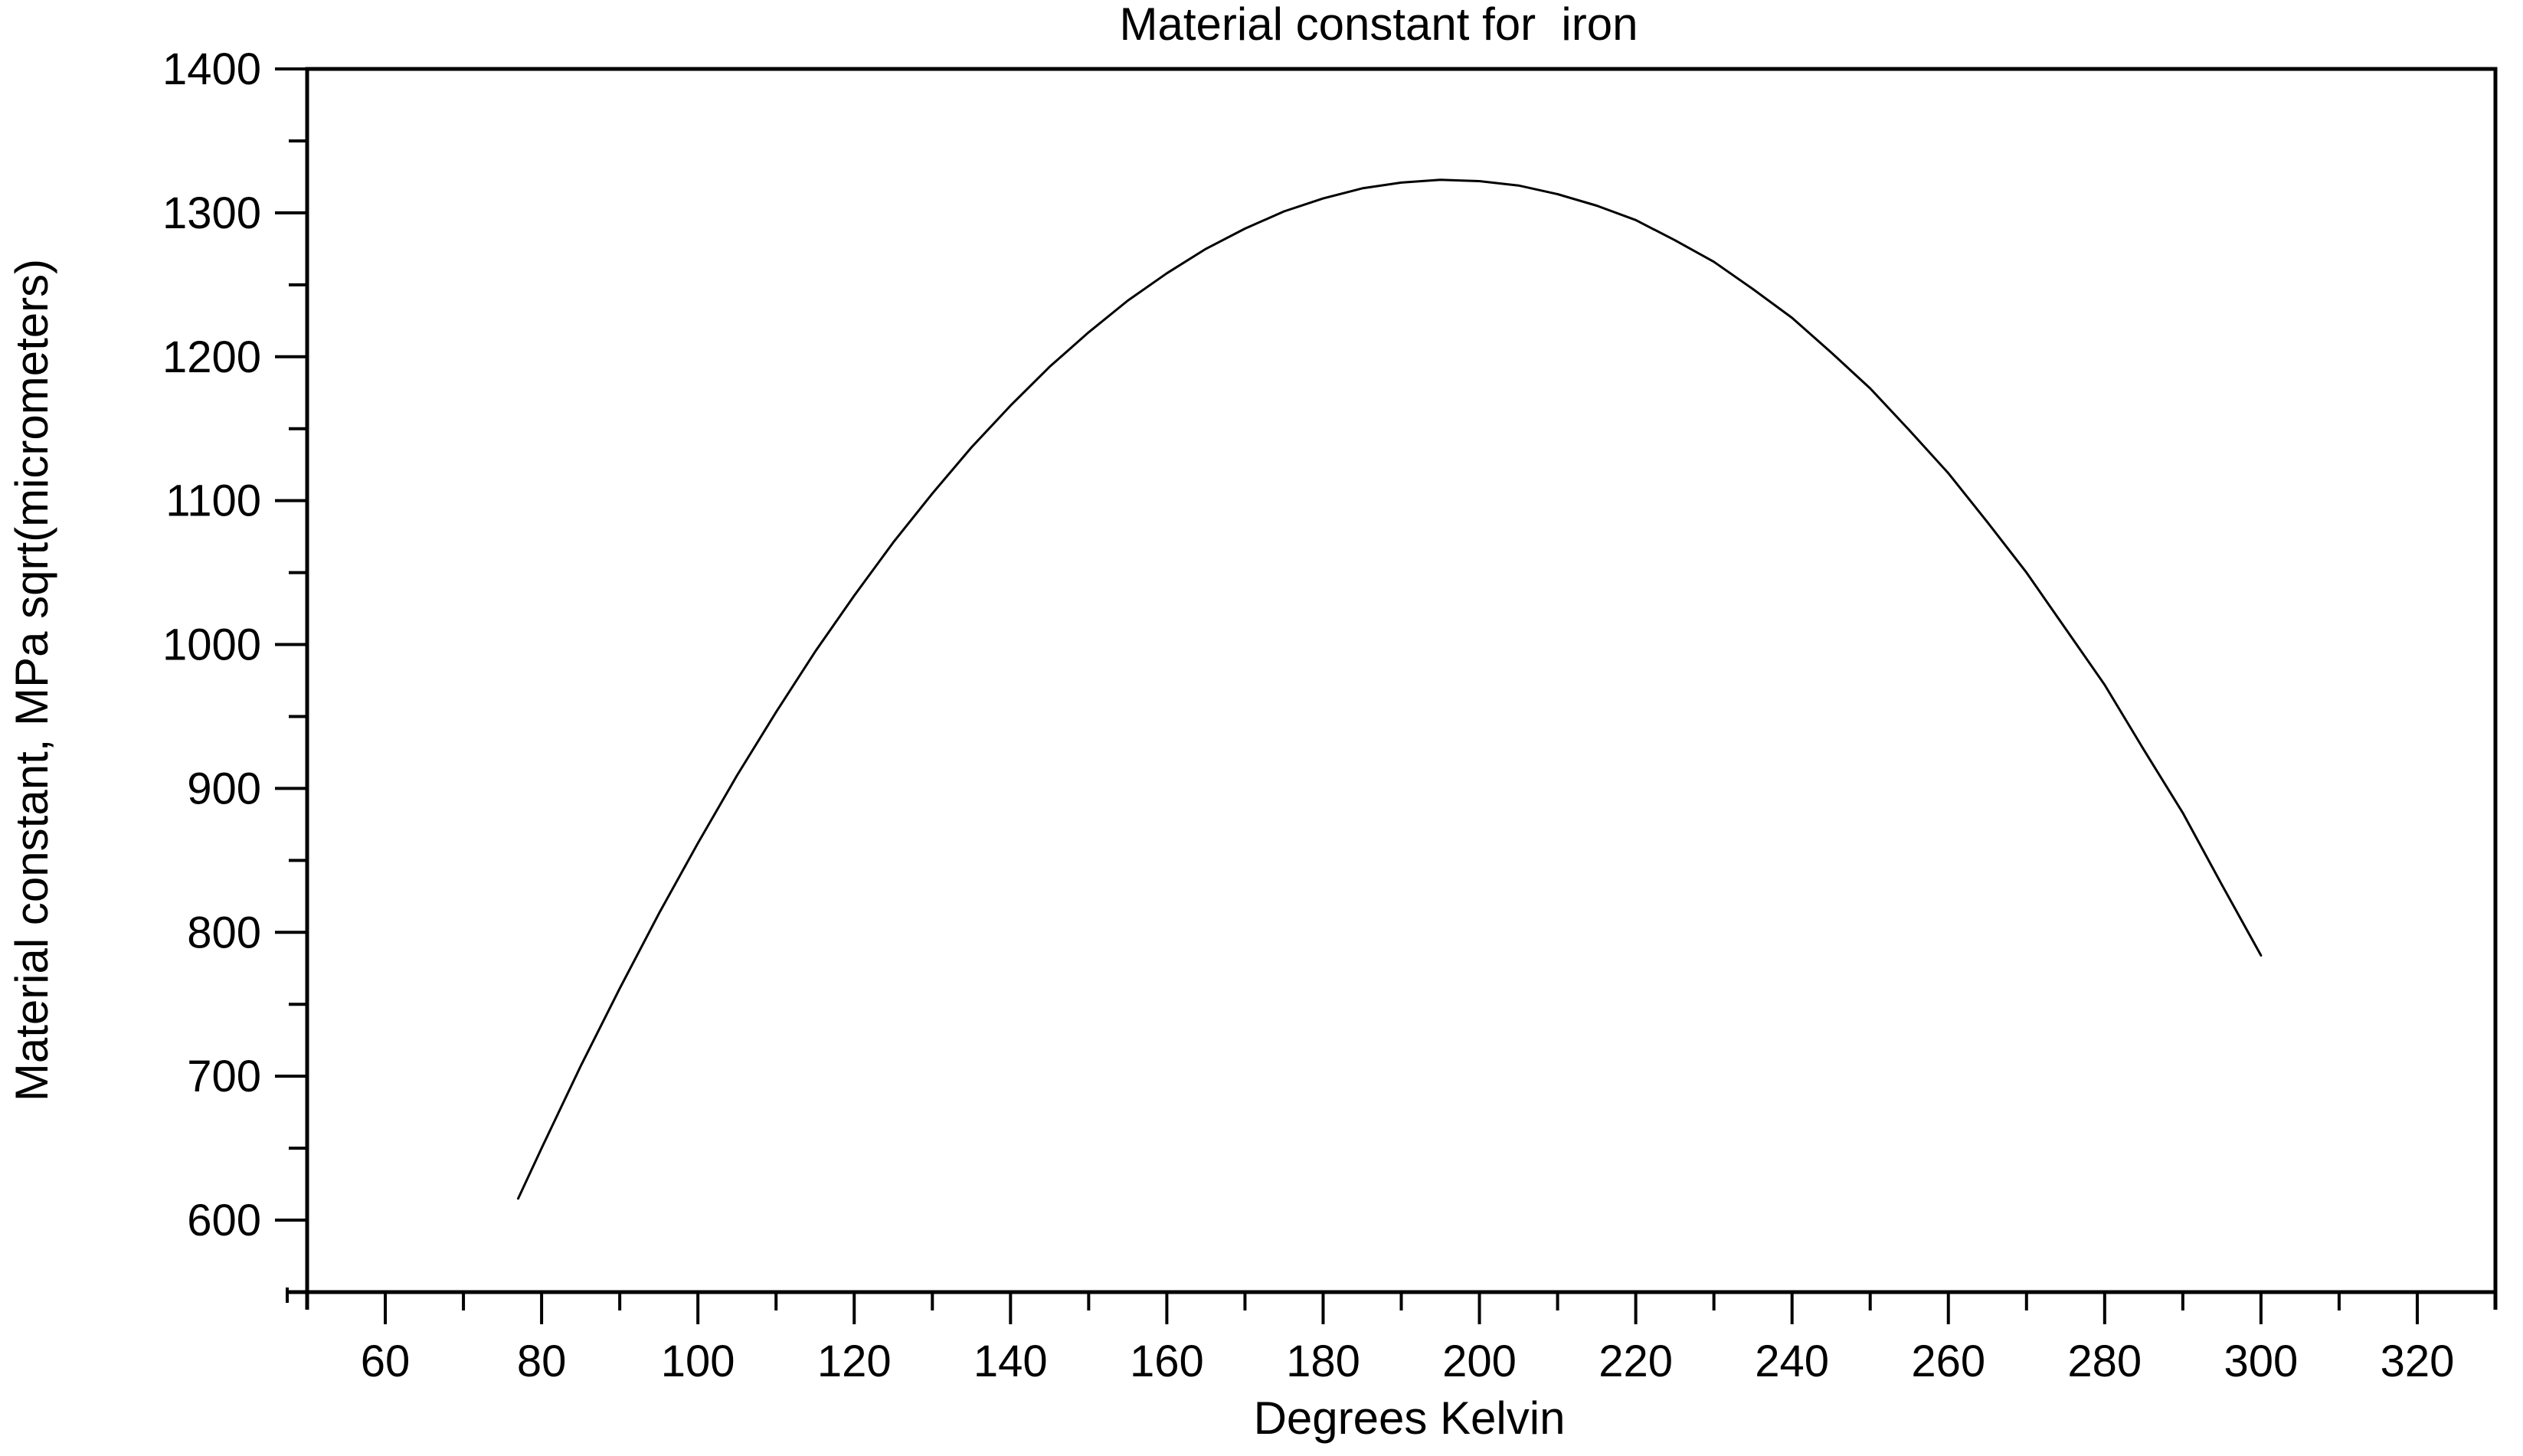  What do you see at coordinates (1323, 1362) in the screenshot?
I see `x-tick-label: 180` at bounding box center [1323, 1362].